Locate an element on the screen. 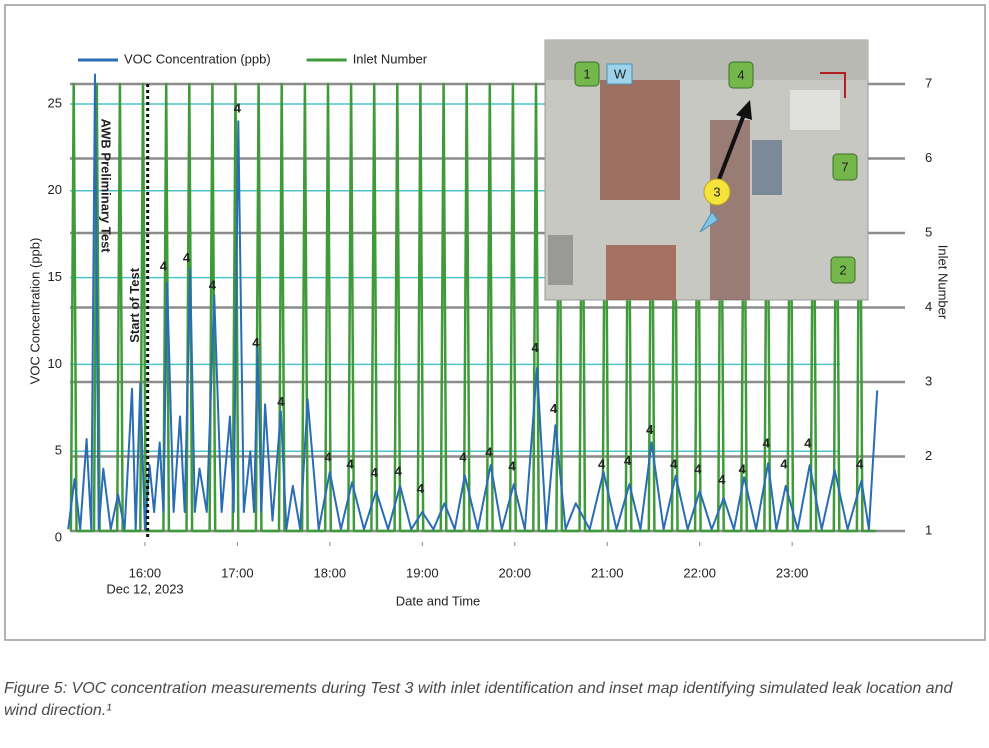  x-tick-label: 16:00 is located at coordinates (145, 572).